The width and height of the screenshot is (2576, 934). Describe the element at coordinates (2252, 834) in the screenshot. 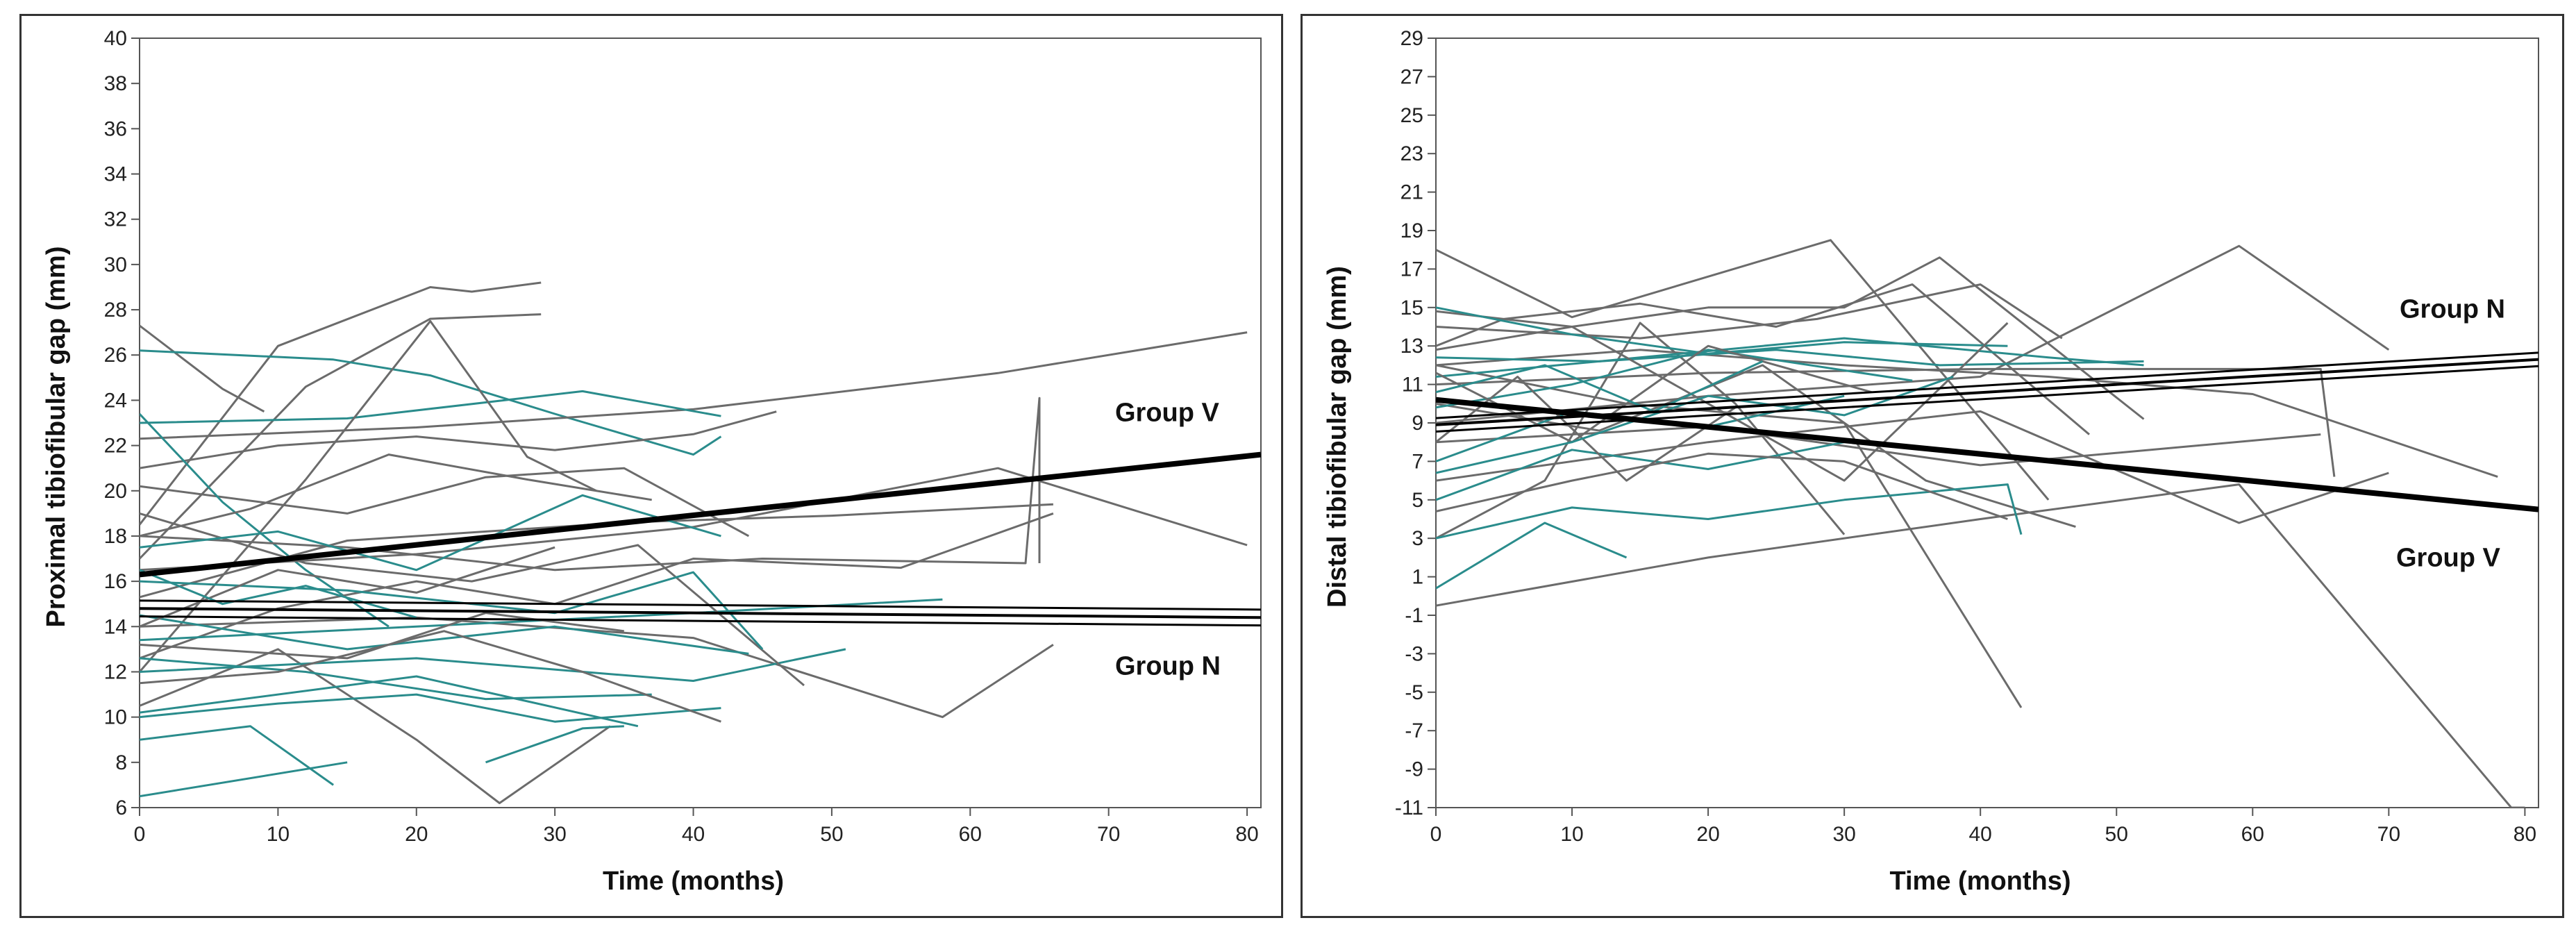

I see `distal-xtick-label: 60` at that location.